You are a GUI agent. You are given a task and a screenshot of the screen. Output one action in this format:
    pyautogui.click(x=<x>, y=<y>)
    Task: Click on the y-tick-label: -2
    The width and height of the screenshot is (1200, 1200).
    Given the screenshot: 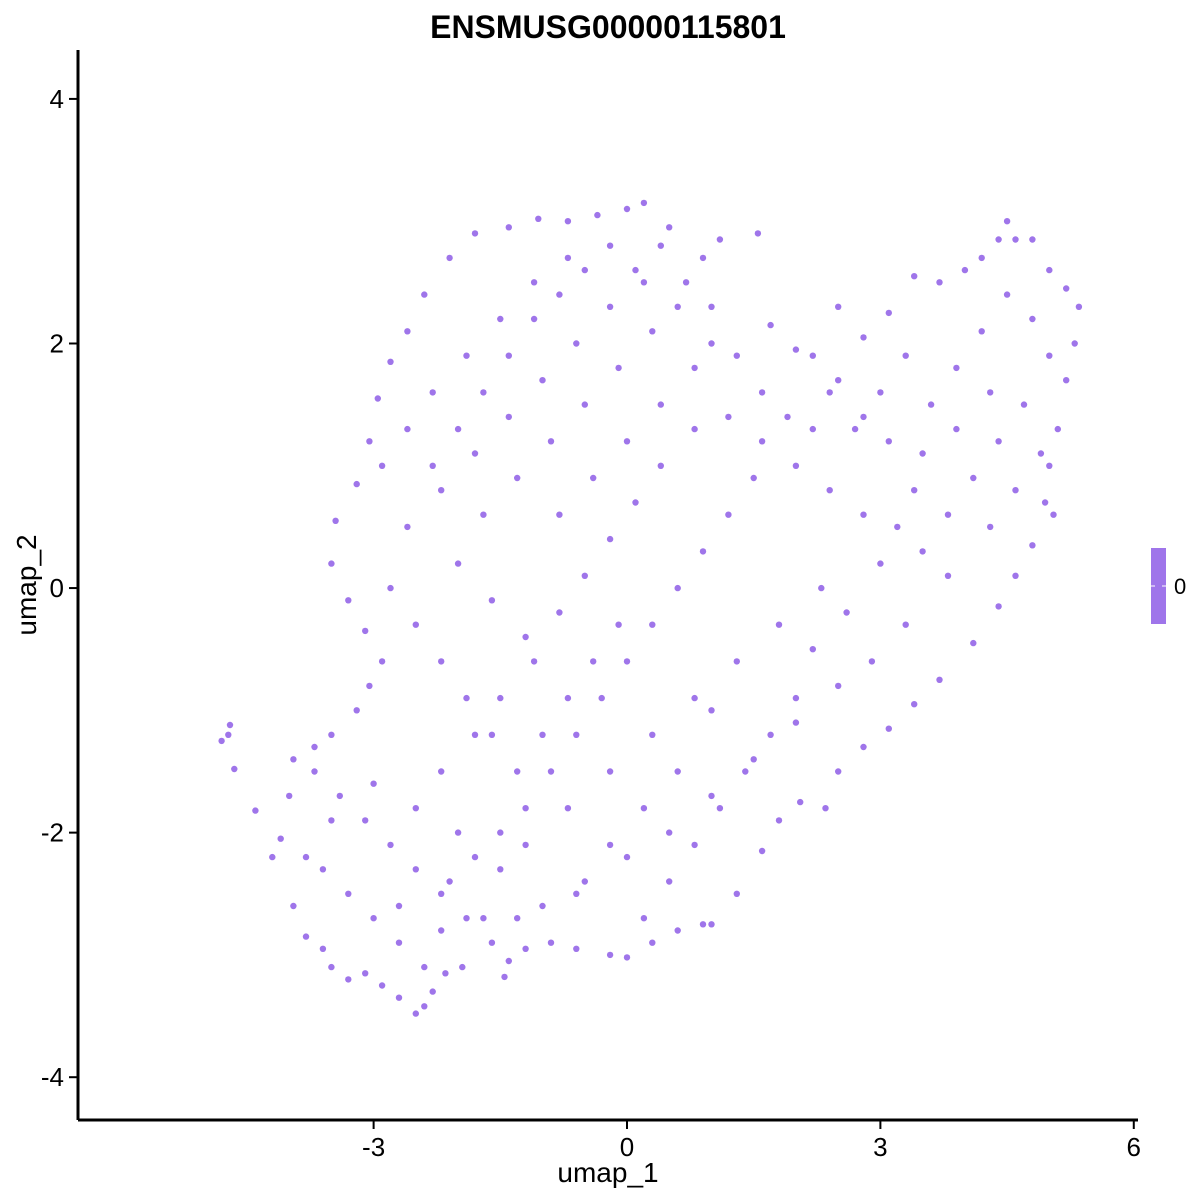 What is the action you would take?
    pyautogui.click(x=52, y=833)
    